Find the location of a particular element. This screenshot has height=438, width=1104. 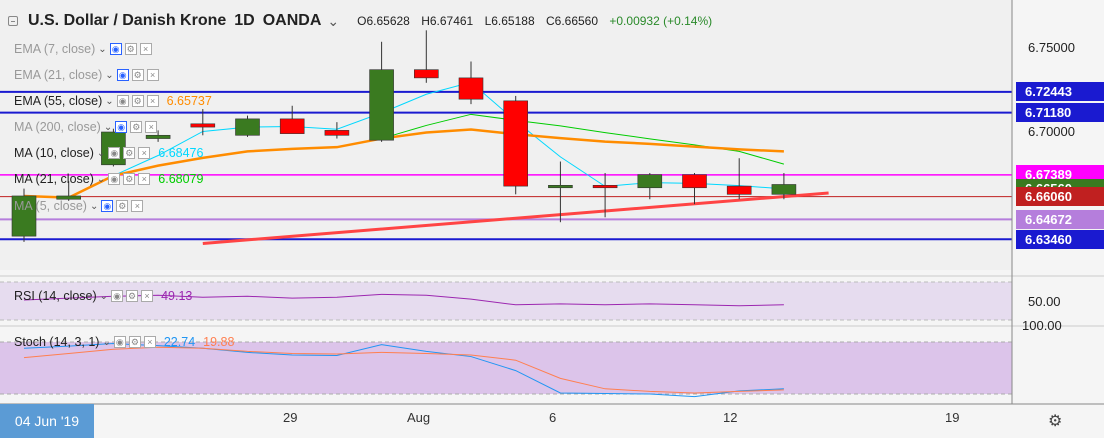

indicator-legend-5: MA (21, close) ⌄ ◉ ⚙ × 6.68079 is located at coordinates (108, 179).